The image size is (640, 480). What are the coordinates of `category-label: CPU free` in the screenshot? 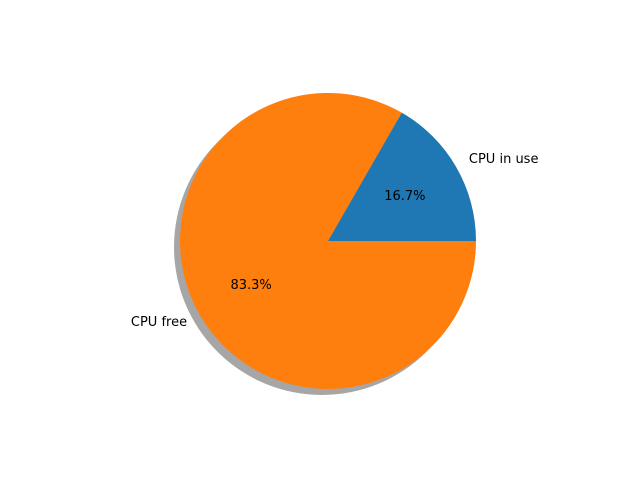 It's located at (159, 322).